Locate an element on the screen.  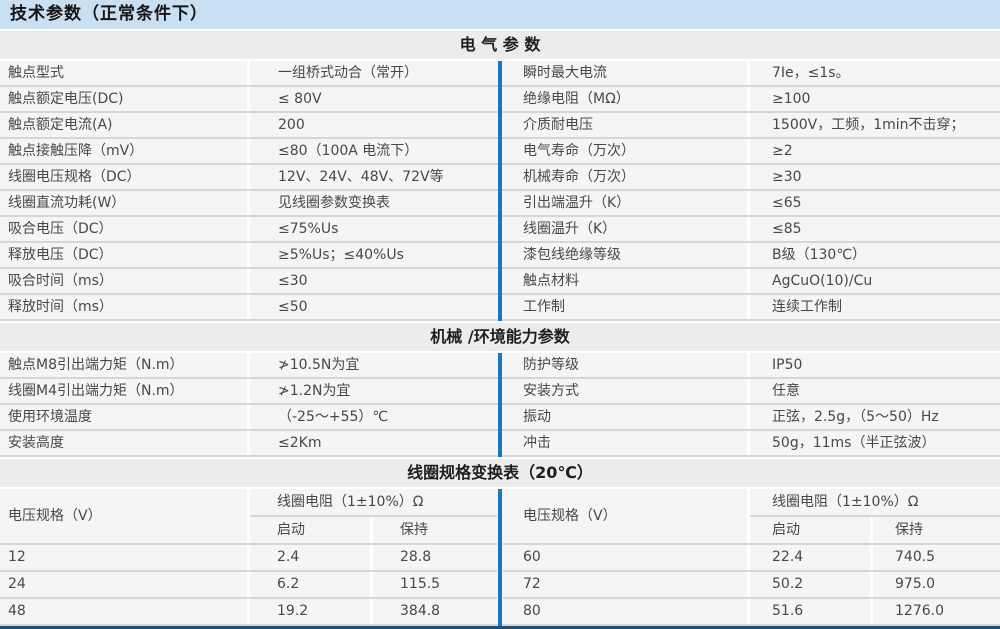
spec-label: 介质耐电压 is located at coordinates (625, 125).